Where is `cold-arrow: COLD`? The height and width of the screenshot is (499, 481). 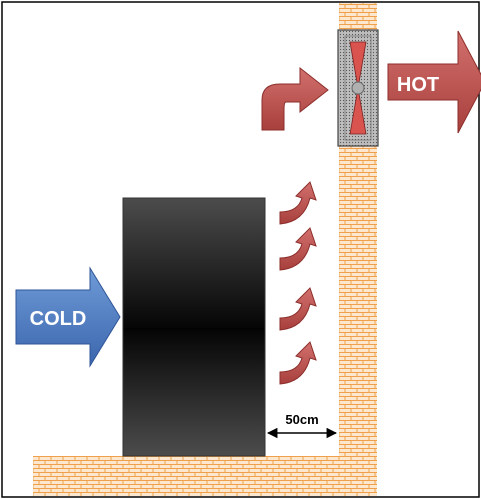
cold-arrow: COLD is located at coordinates (68, 317).